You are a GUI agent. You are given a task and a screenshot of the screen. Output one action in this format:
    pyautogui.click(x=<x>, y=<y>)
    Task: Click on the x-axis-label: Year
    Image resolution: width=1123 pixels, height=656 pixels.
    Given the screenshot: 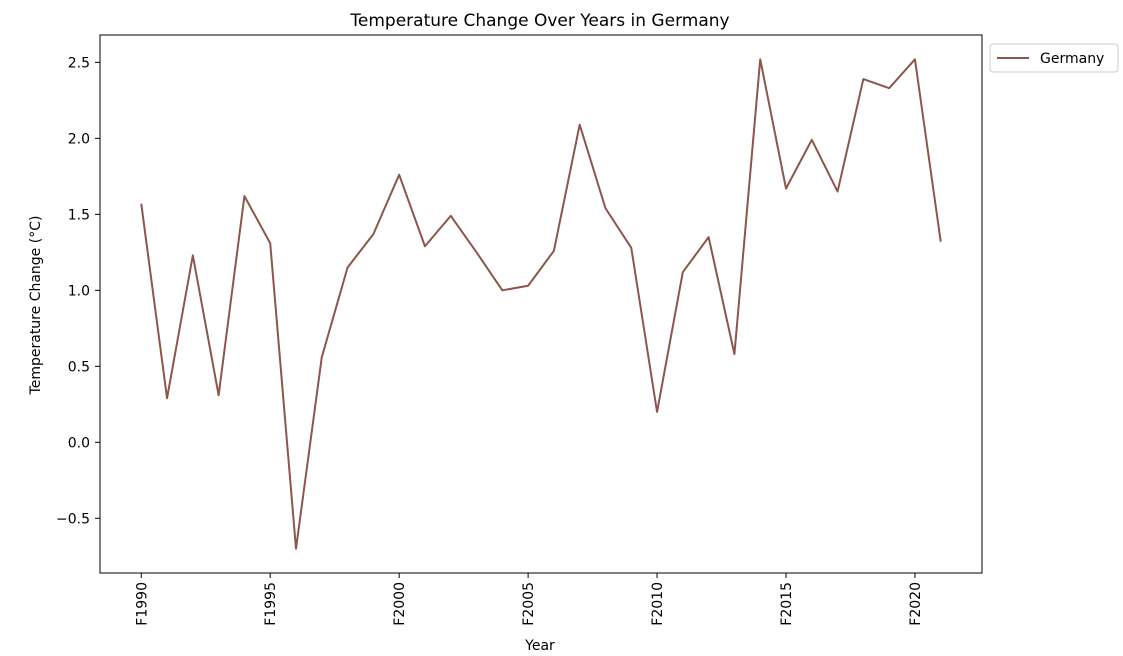 What is the action you would take?
    pyautogui.click(x=539, y=645)
    